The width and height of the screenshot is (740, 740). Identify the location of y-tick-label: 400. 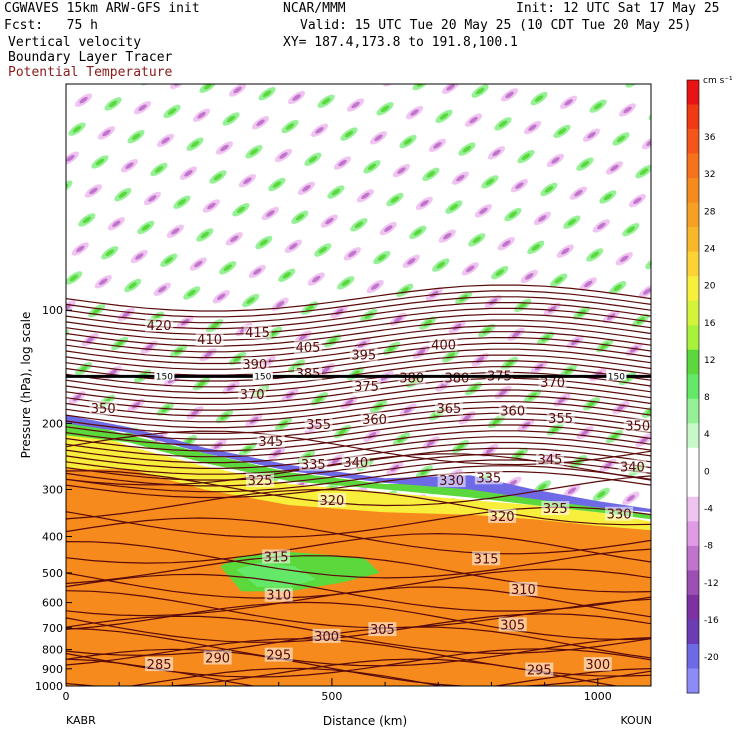
(52, 537).